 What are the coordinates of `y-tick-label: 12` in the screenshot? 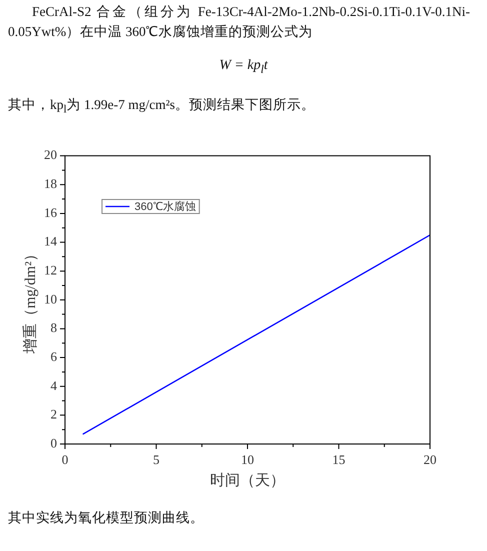 It's located at (50, 270).